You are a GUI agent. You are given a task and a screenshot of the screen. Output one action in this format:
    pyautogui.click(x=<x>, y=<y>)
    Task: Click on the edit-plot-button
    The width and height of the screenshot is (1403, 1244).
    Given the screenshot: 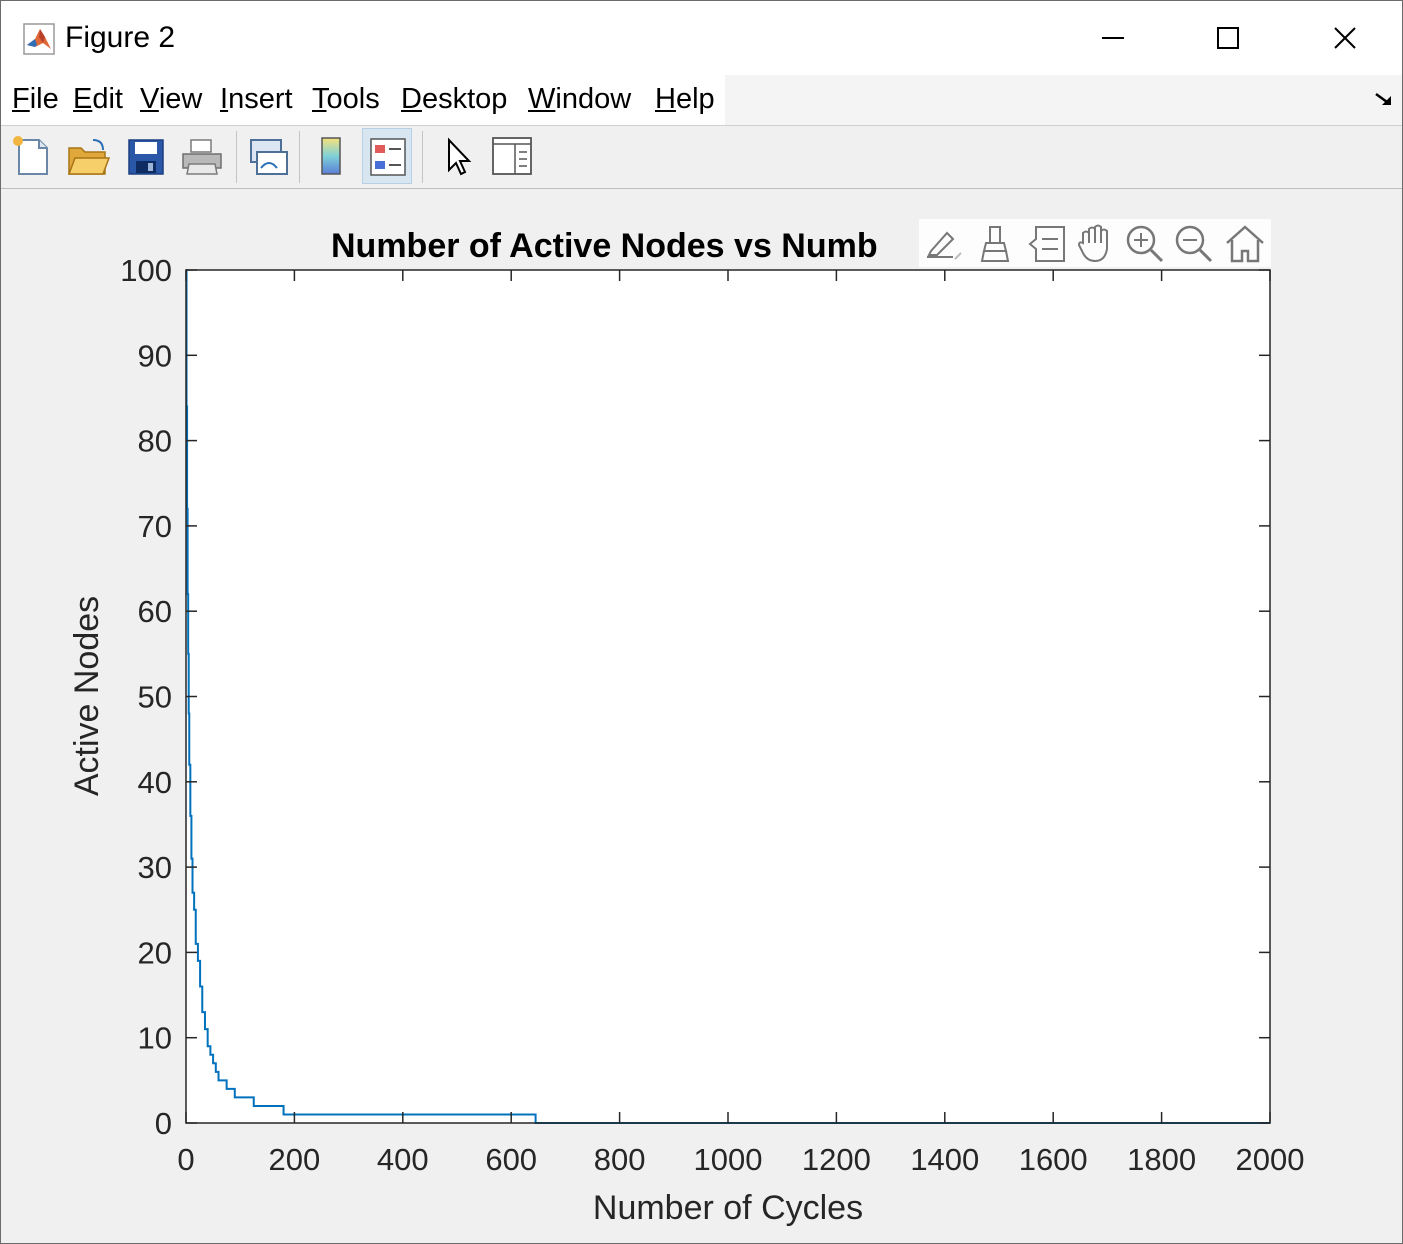 What is the action you would take?
    pyautogui.click(x=458, y=156)
    